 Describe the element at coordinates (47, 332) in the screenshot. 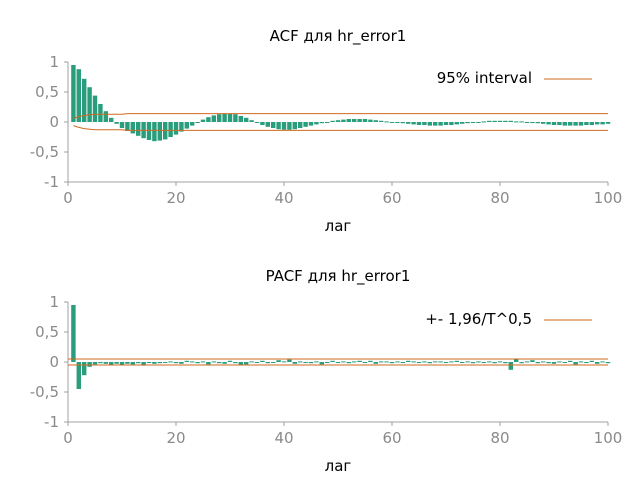

I see `pacf-y-tick-label: 0,5` at that location.